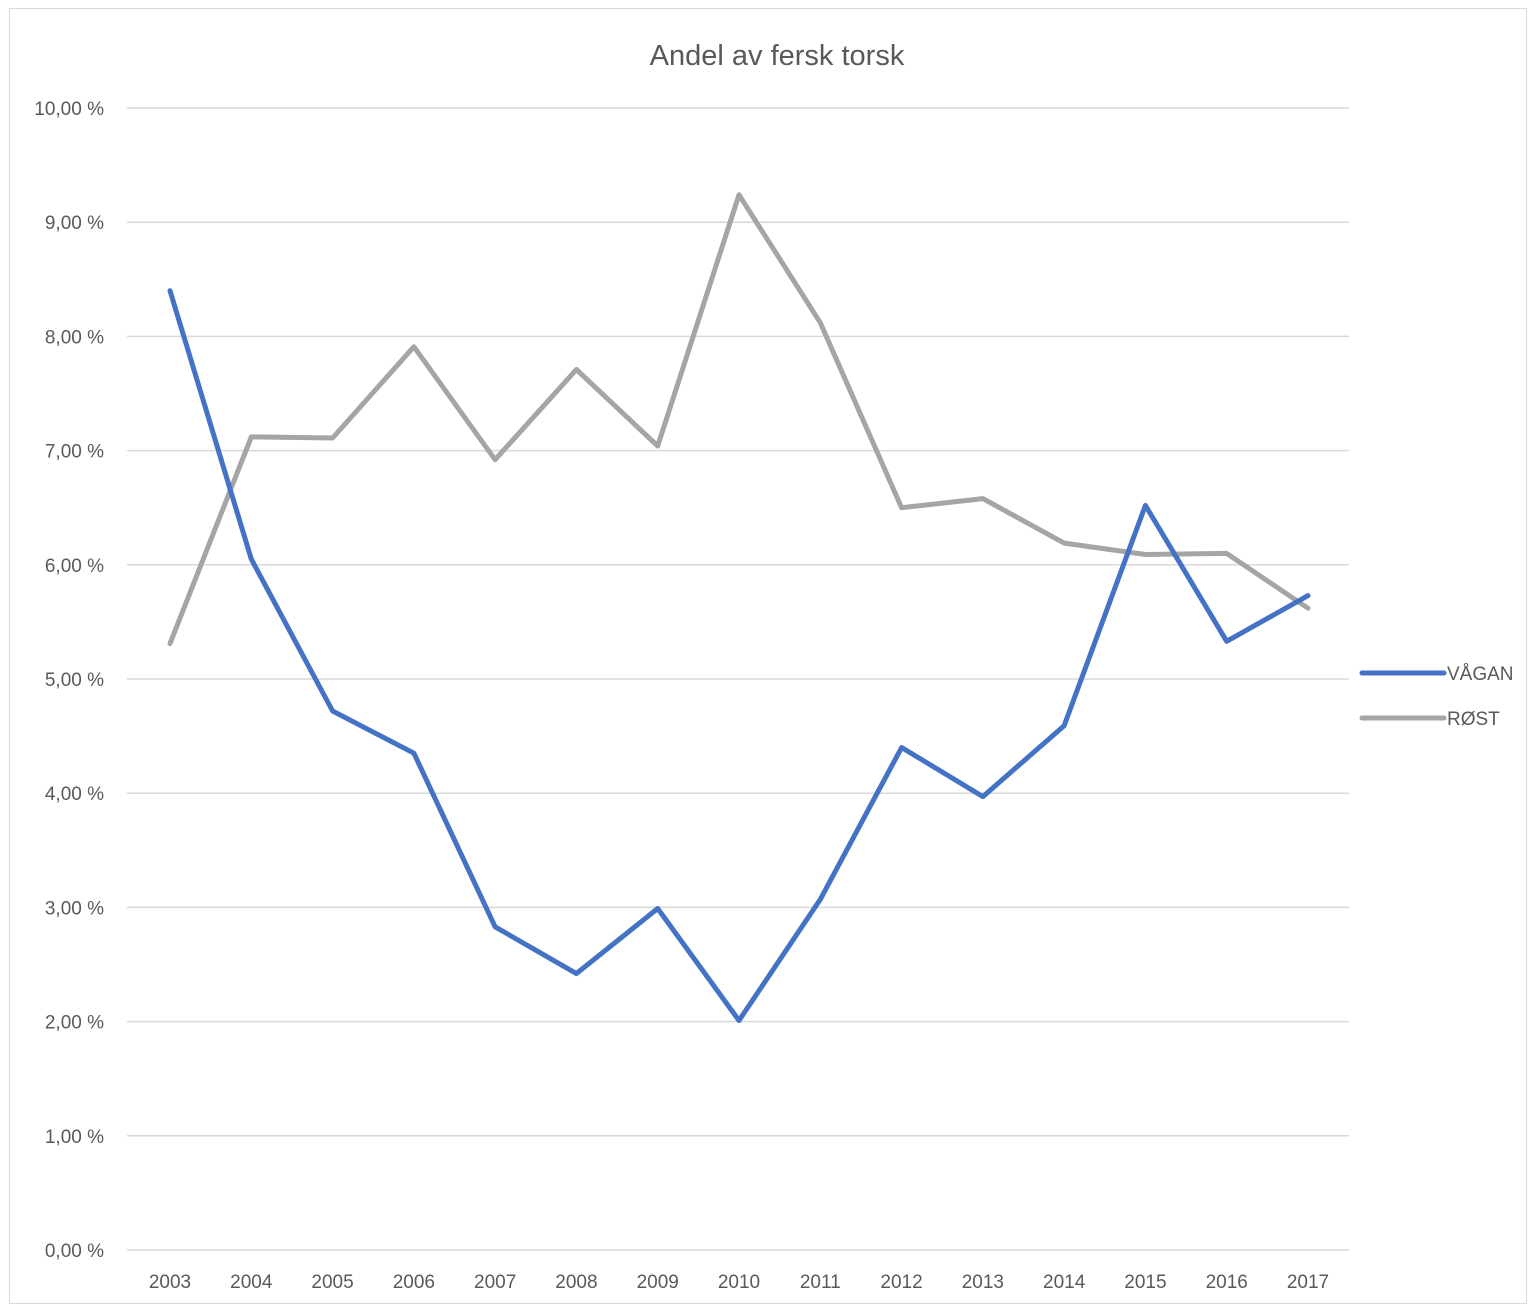  What do you see at coordinates (69, 109) in the screenshot?
I see `y-tick-label: 10,00 %` at bounding box center [69, 109].